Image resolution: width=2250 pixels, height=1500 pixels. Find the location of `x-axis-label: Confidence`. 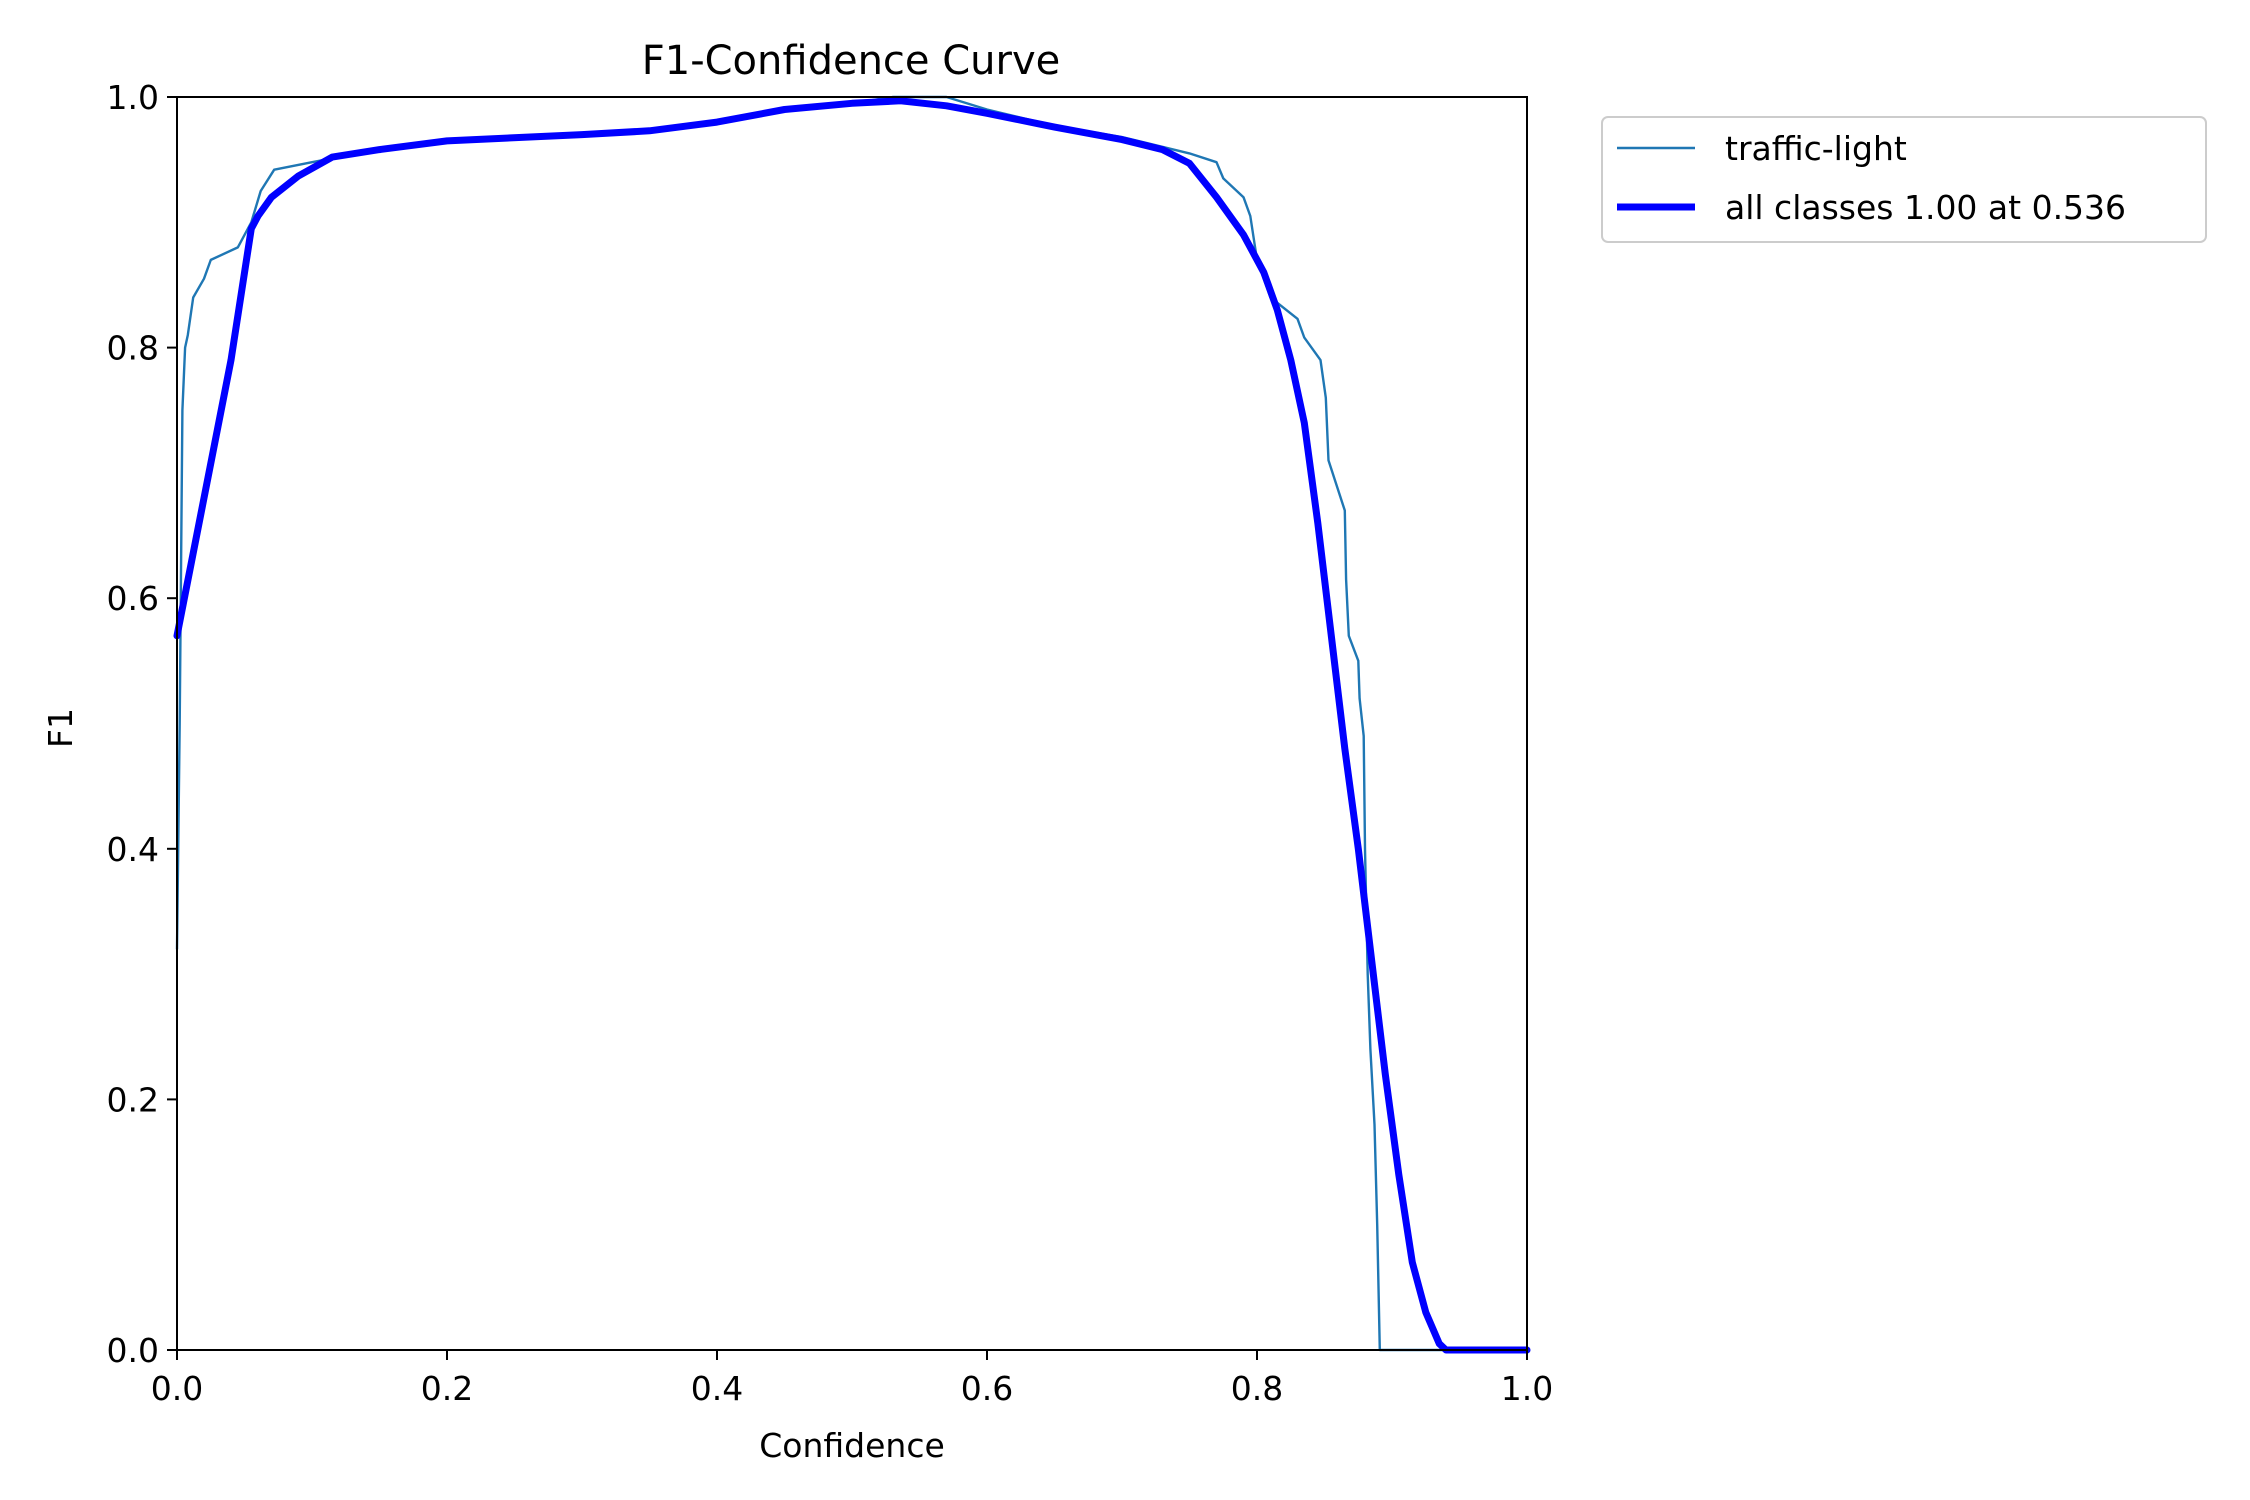

x-axis-label: Confidence is located at coordinates (852, 1445).